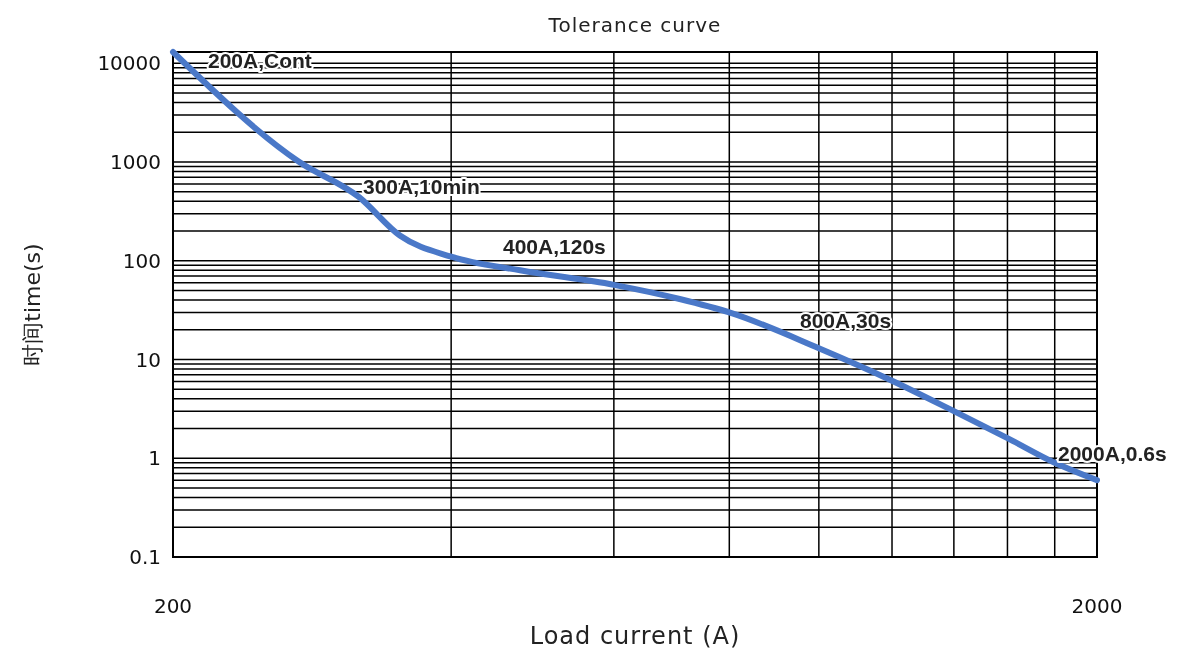 Image resolution: width=1204 pixels, height=656 pixels. I want to click on y-tick-label: 10000, so click(129, 63).